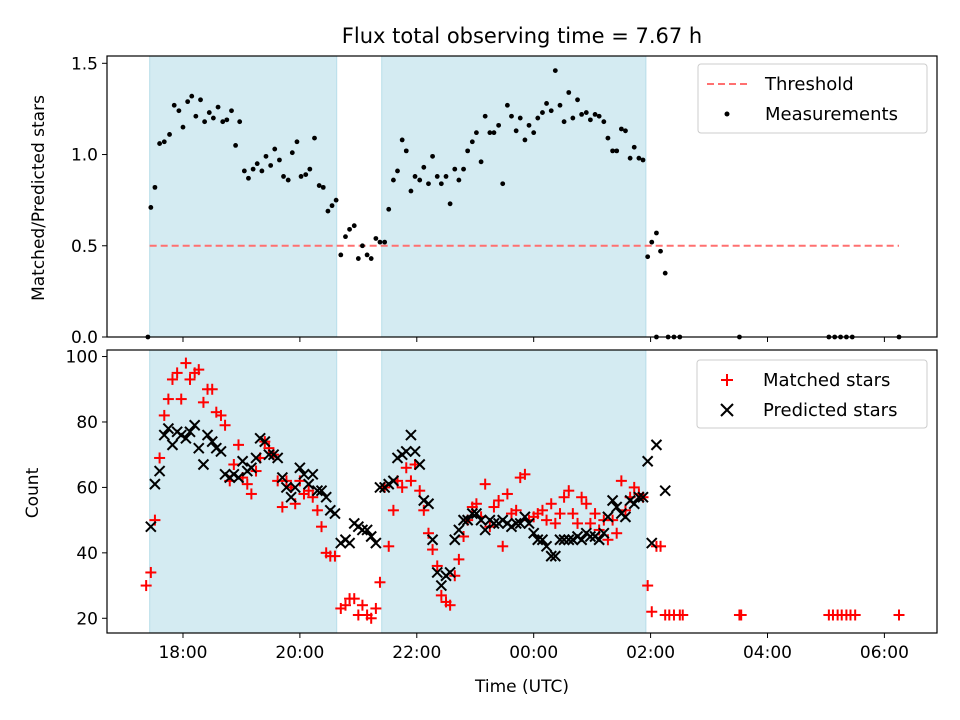 The width and height of the screenshot is (960, 720). Describe the element at coordinates (87, 423) in the screenshot. I see `y-tick-label: 80` at that location.